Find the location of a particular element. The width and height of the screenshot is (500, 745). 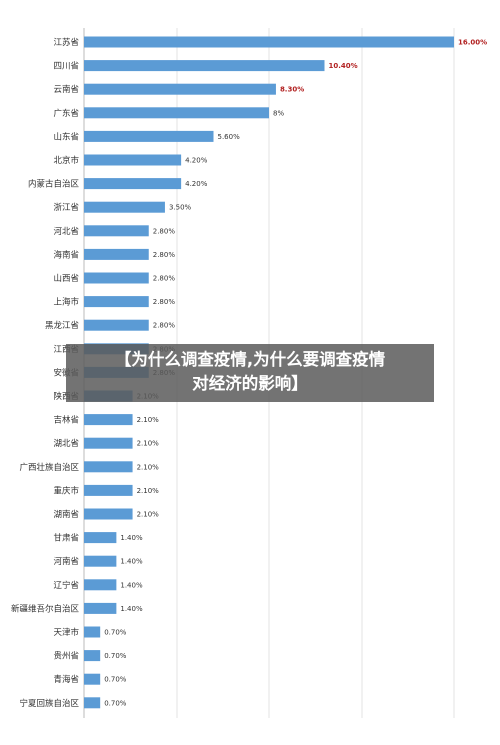

value-label: 16.00% is located at coordinates (472, 43).